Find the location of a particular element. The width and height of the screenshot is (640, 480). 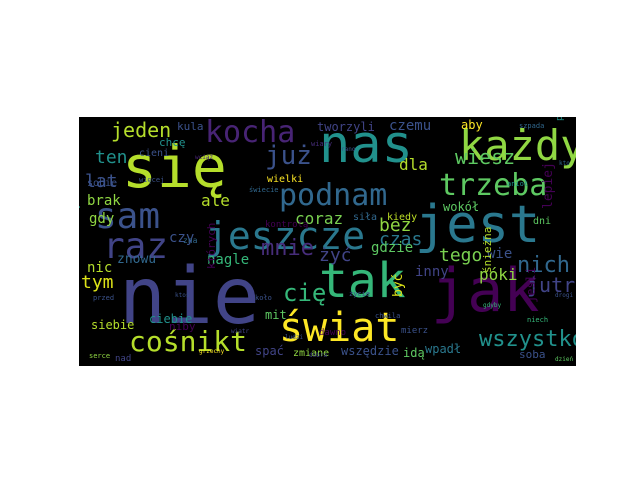

word: dzień is located at coordinates (564, 359).